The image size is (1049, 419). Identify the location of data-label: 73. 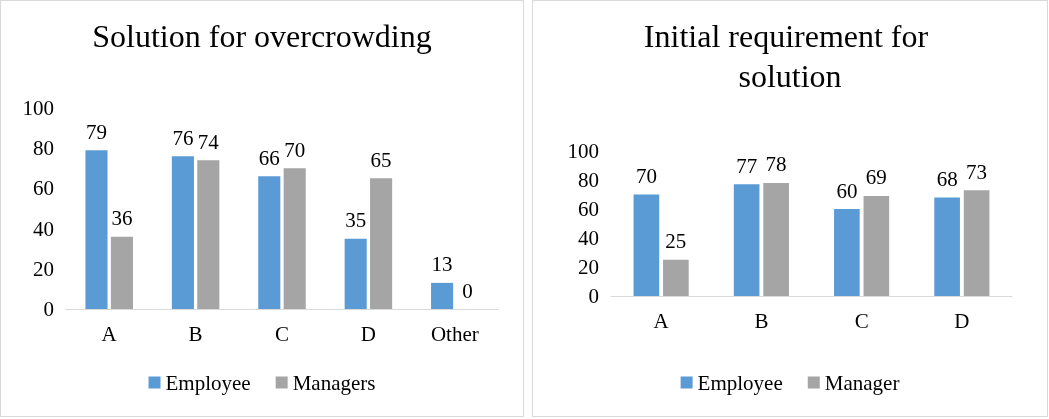
(977, 171).